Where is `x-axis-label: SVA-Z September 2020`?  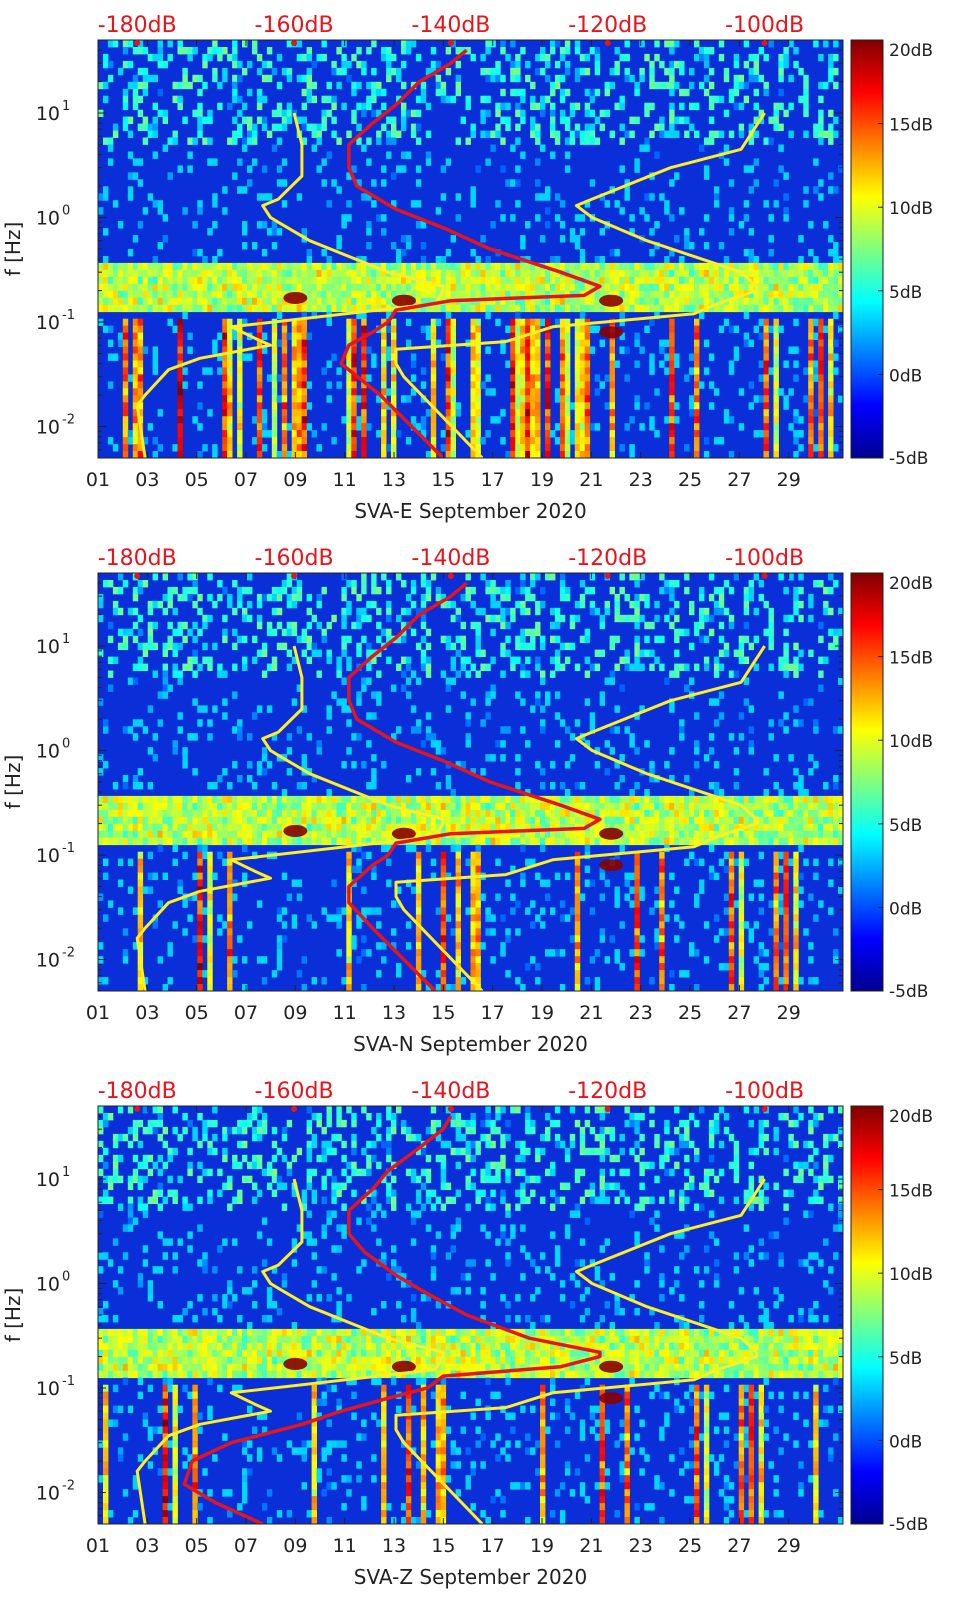
x-axis-label: SVA-Z September 2020 is located at coordinates (470, 1577).